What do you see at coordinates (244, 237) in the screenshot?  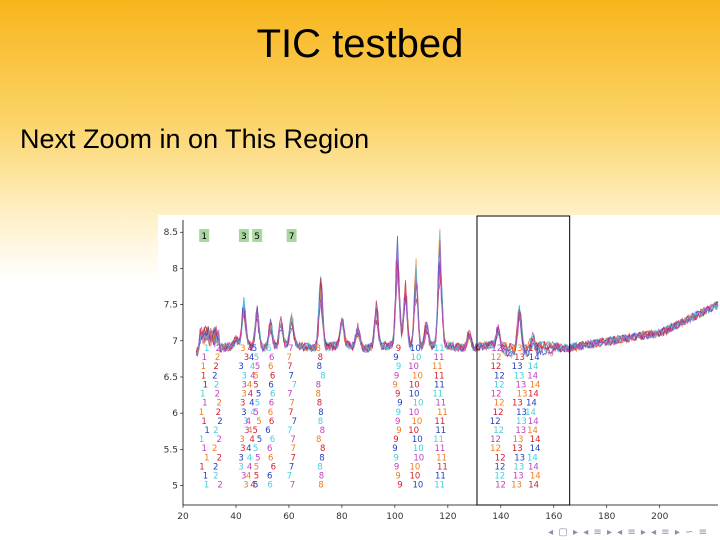 I see `peak-marker-label: 3` at bounding box center [244, 237].